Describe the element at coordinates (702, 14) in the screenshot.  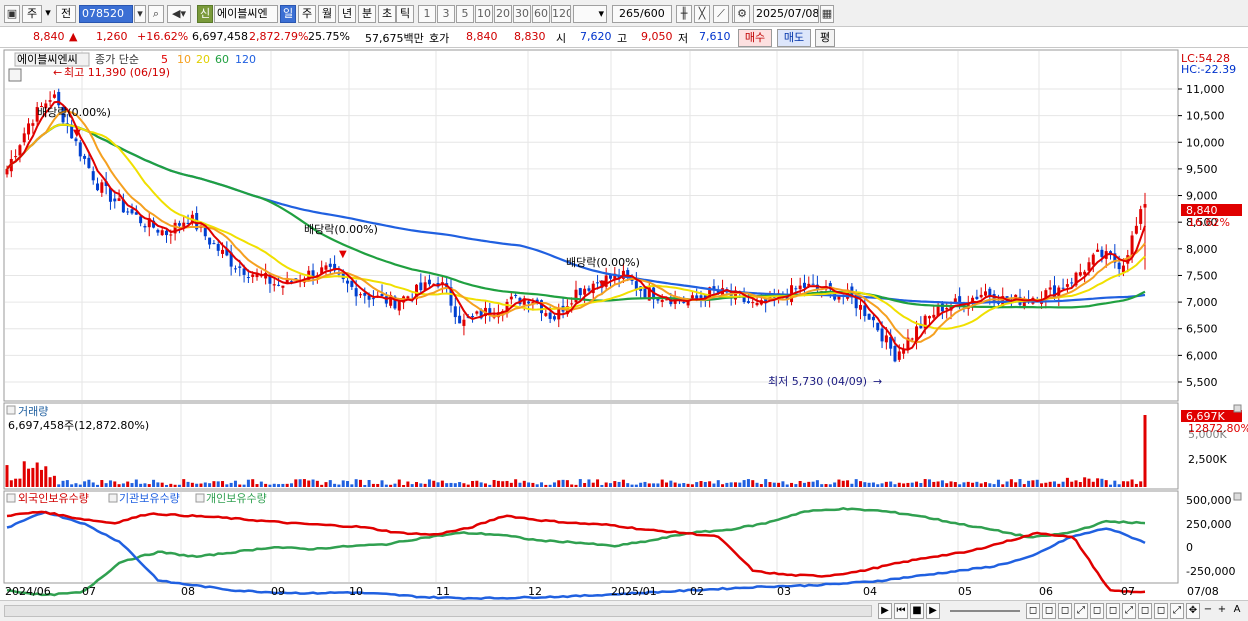
I see `cross-icon: ╳` at that location.